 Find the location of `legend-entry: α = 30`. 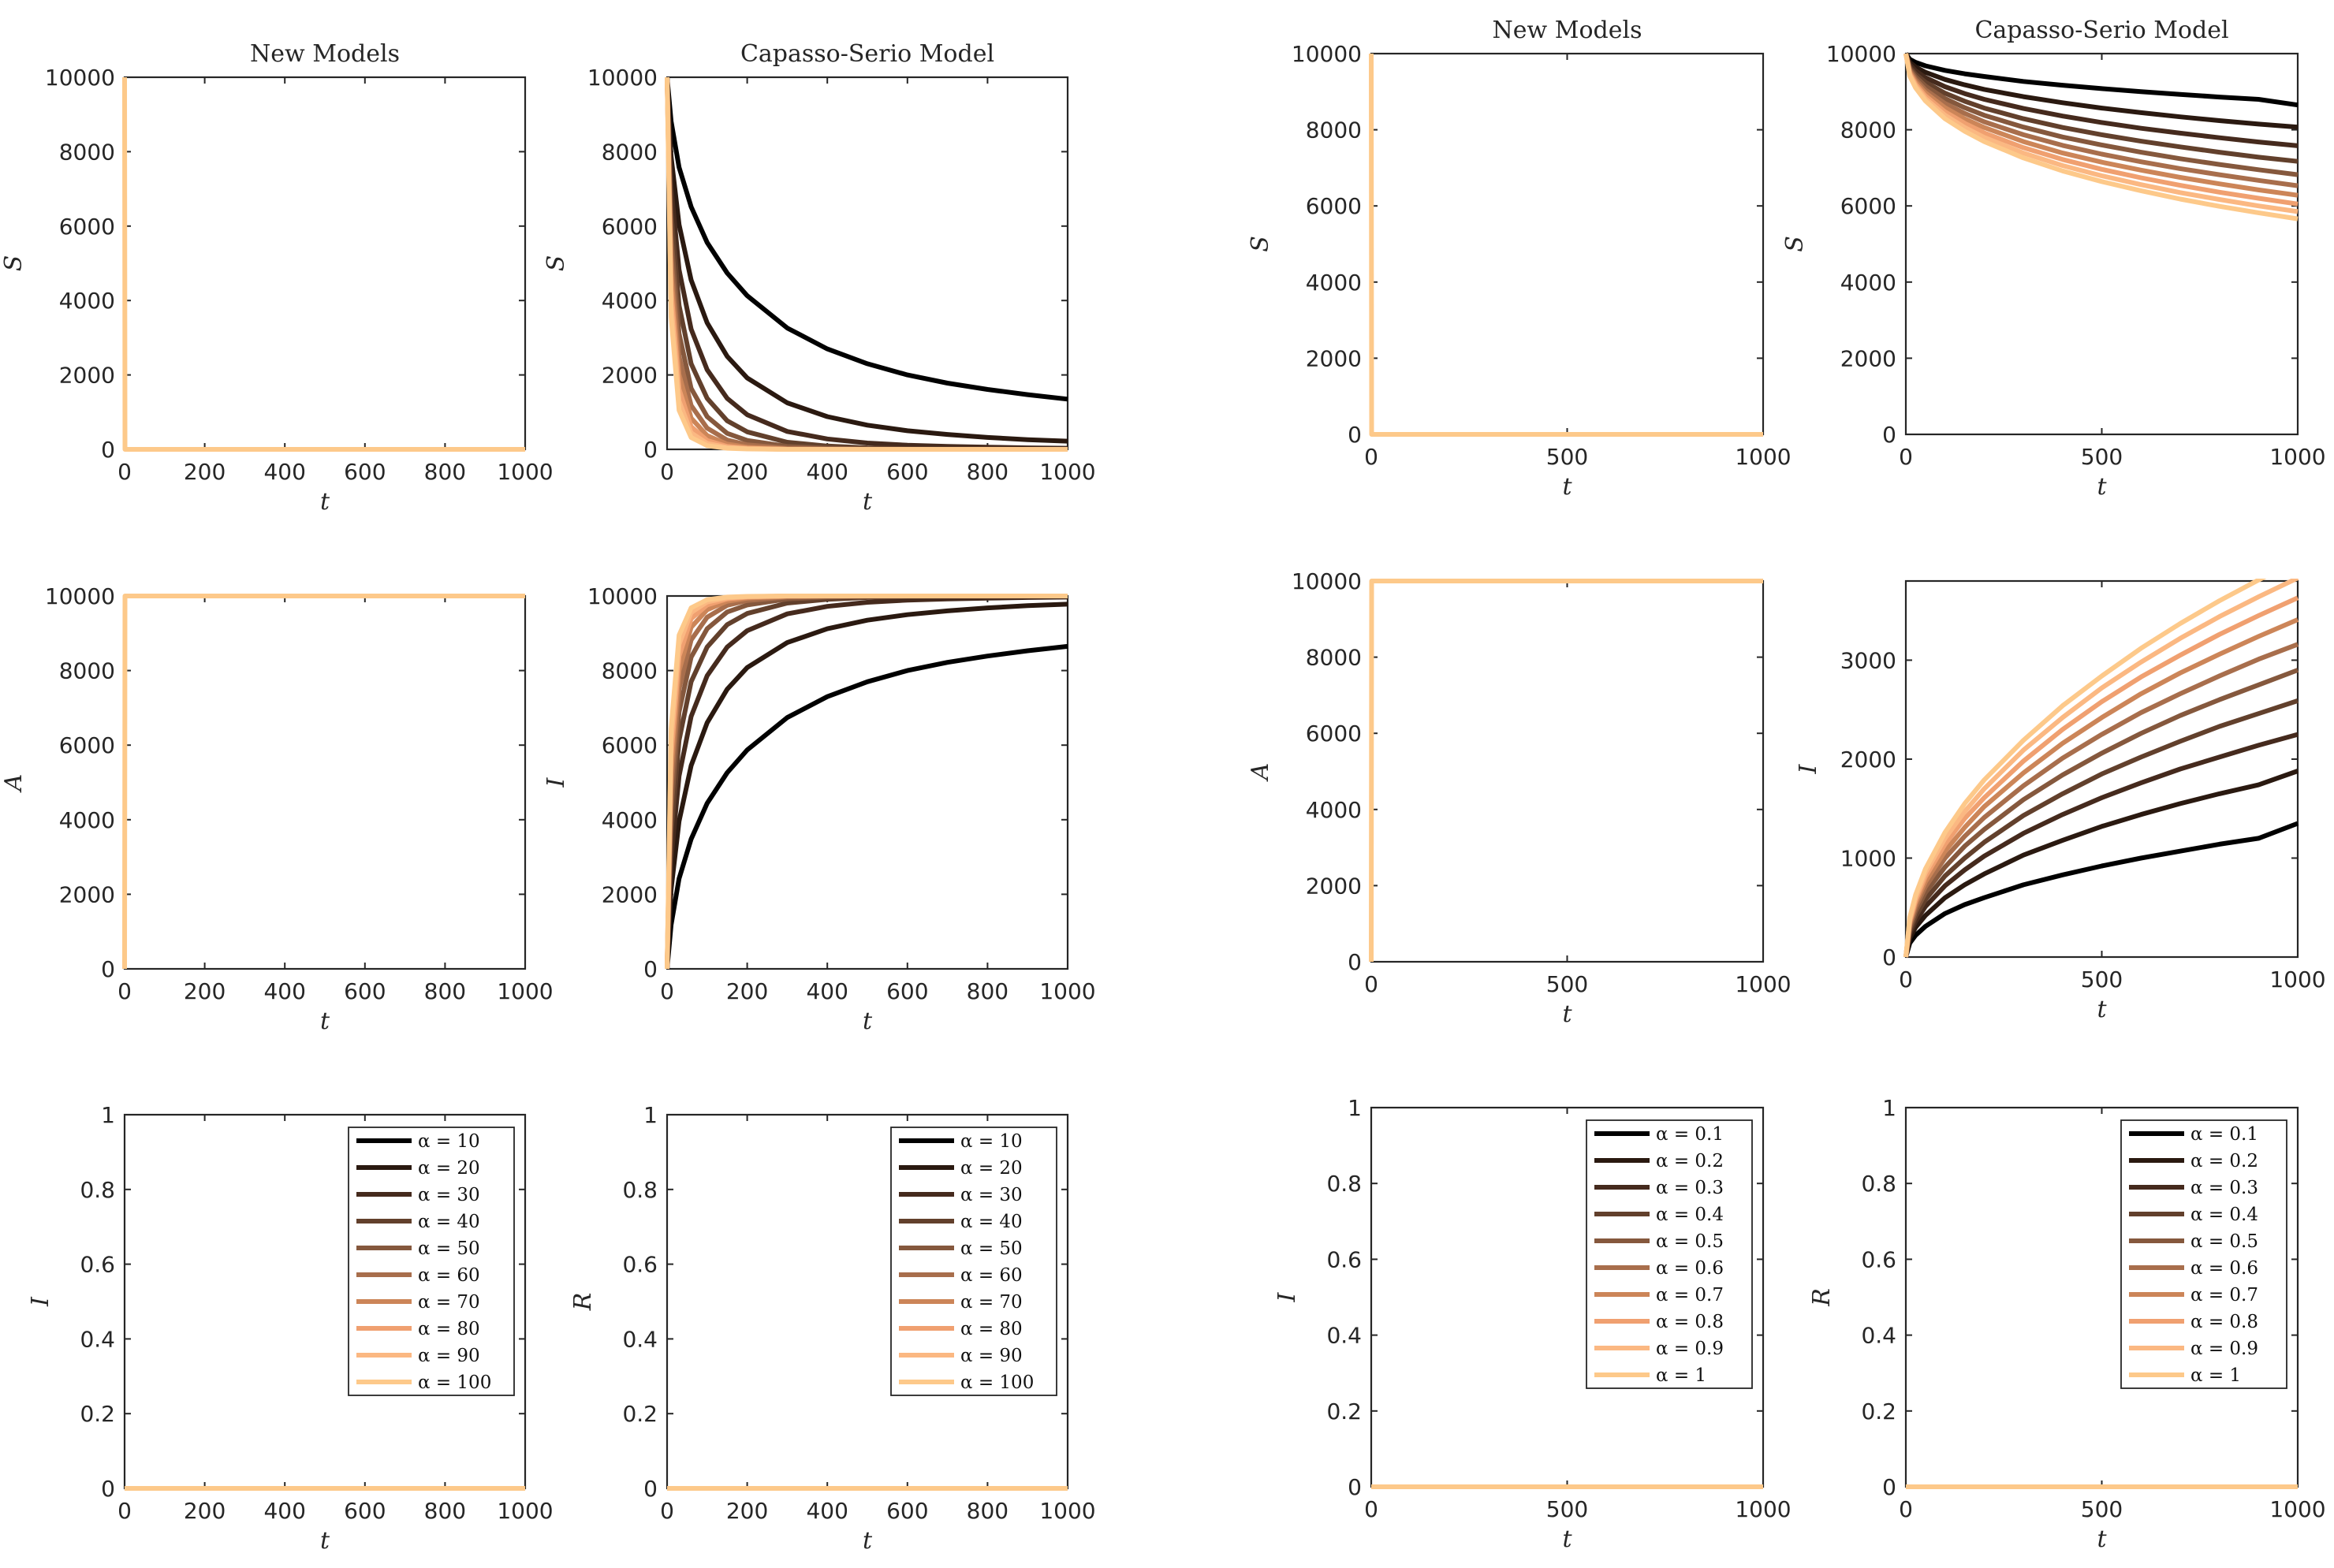

legend-entry: α = 30 is located at coordinates (991, 1195).